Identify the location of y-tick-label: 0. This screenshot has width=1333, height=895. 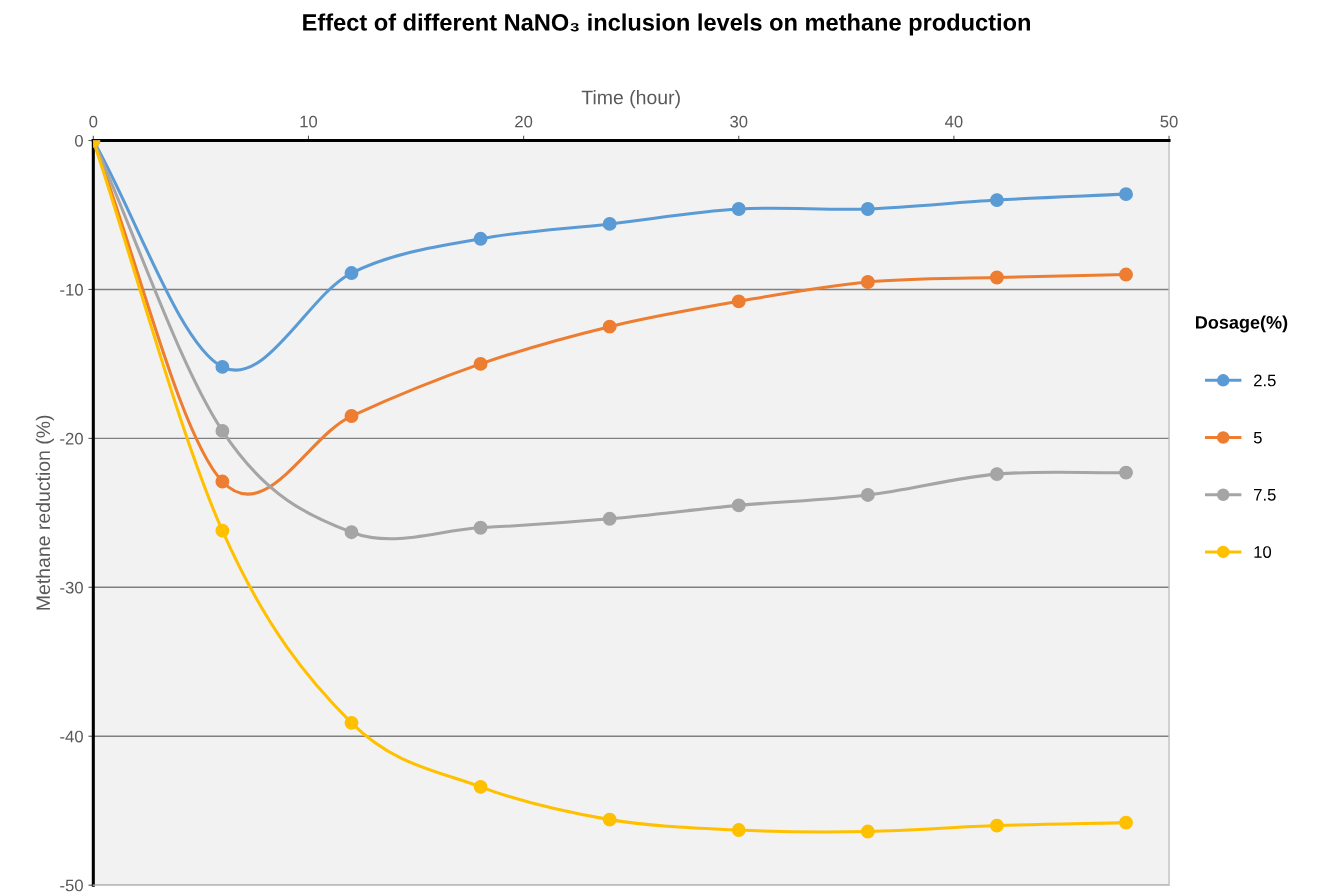
(78, 140).